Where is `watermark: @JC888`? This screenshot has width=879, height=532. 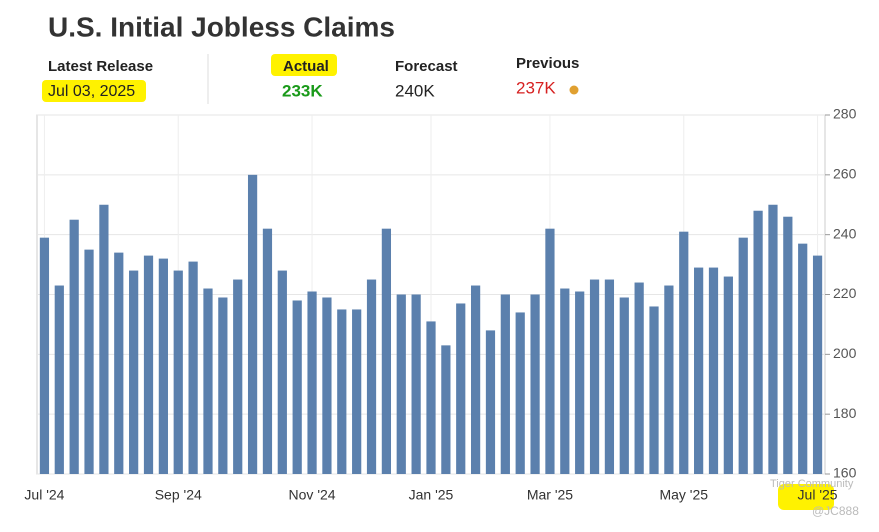 watermark: @JC888 is located at coordinates (835, 511).